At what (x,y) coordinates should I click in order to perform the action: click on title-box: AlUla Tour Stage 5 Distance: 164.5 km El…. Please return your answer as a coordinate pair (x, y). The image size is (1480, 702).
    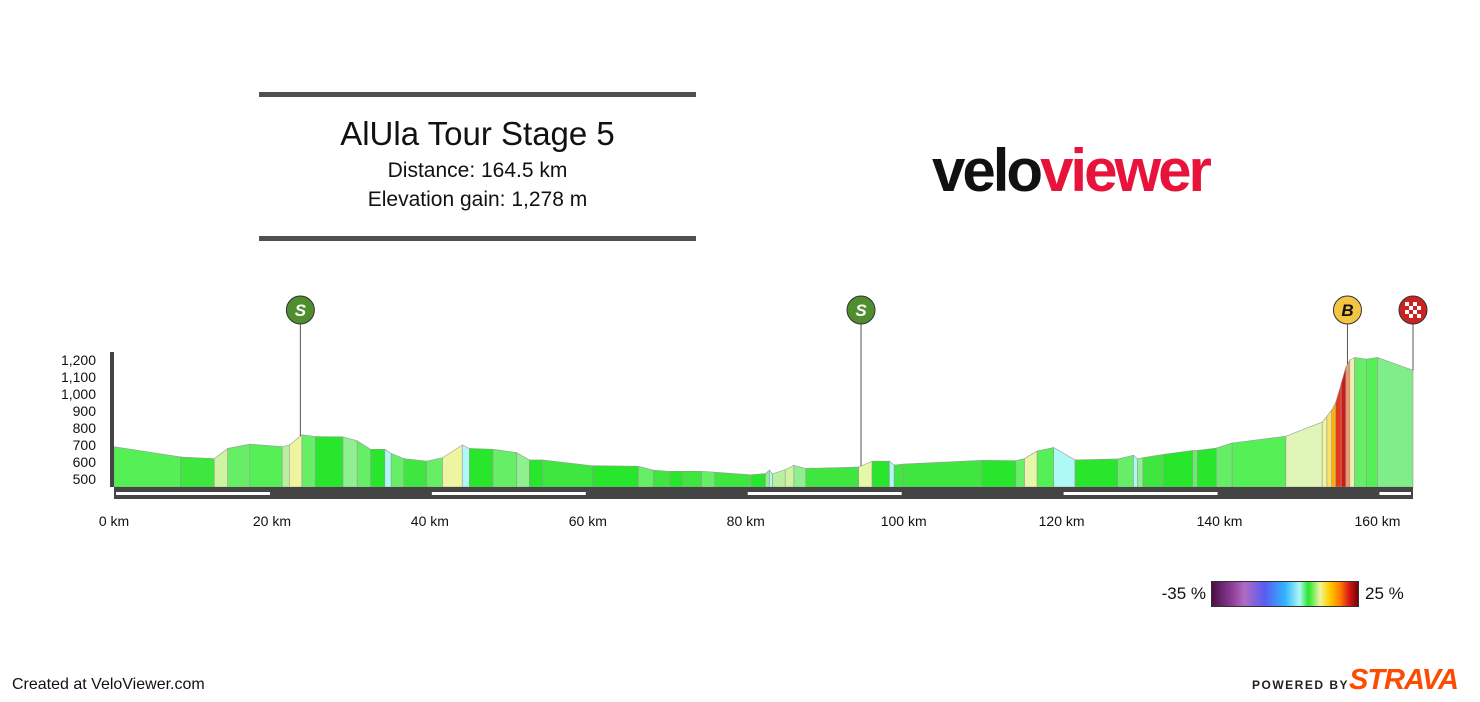
    Looking at the image, I should click on (477, 168).